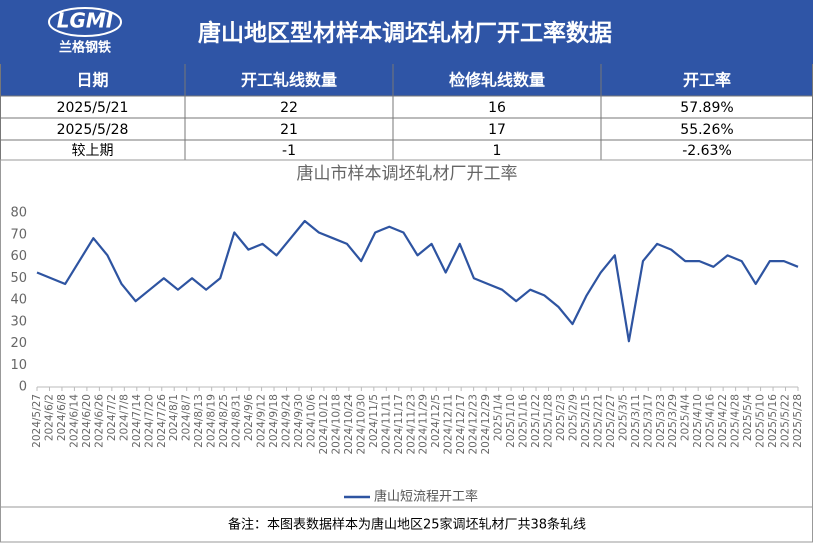 This screenshot has width=813, height=543. What do you see at coordinates (199, 421) in the screenshot?
I see `x-tick-label: 2024/8/13` at bounding box center [199, 421].